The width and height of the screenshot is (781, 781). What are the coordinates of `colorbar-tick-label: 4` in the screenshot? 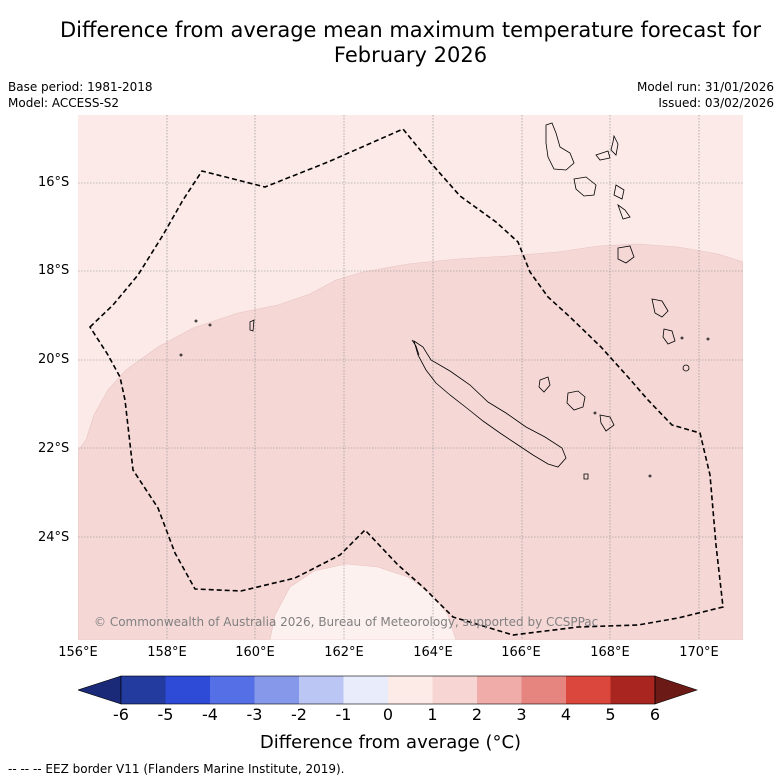 It's located at (566, 714).